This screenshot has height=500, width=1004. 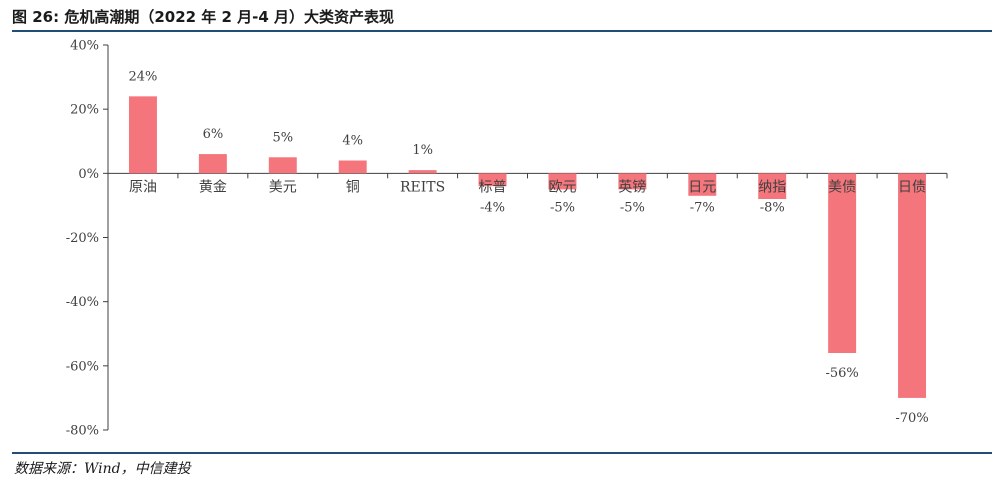 What do you see at coordinates (283, 187) in the screenshot?
I see `category-label: 美元` at bounding box center [283, 187].